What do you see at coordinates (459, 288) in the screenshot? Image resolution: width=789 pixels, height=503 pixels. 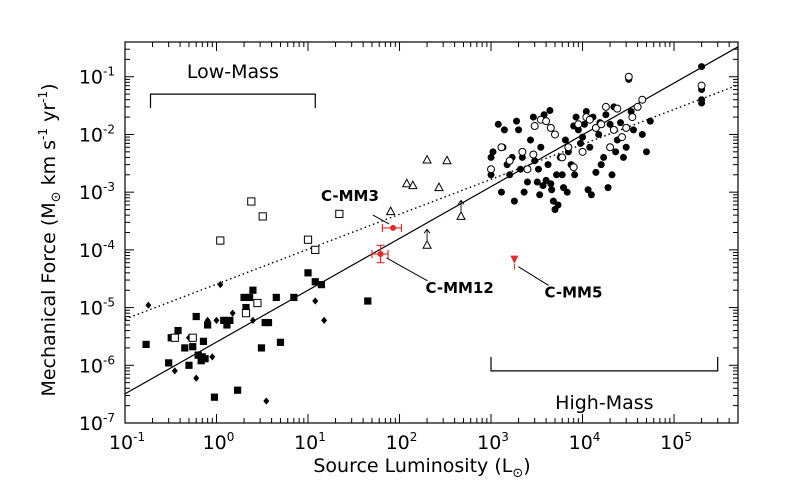 I see `c-mm12-label: C-MM12` at bounding box center [459, 288].